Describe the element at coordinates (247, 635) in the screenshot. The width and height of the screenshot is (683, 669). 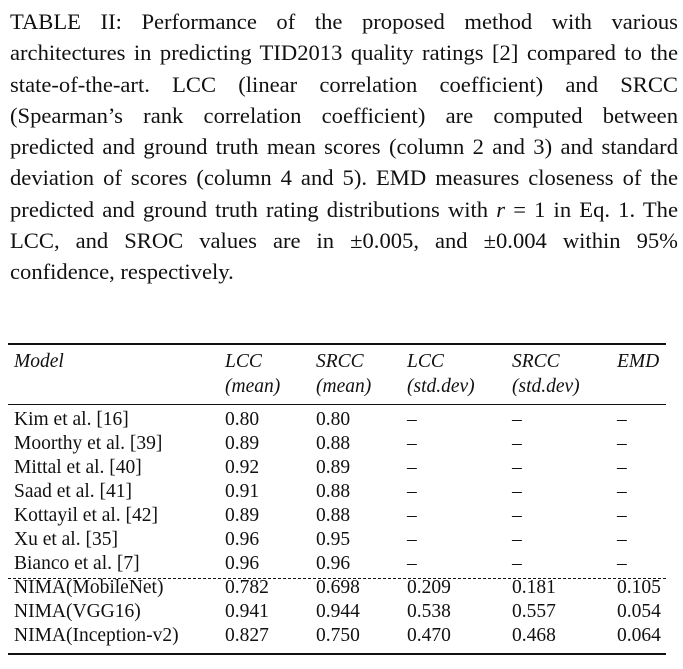
I see `cell-lcc-mean: 0.827` at that location.